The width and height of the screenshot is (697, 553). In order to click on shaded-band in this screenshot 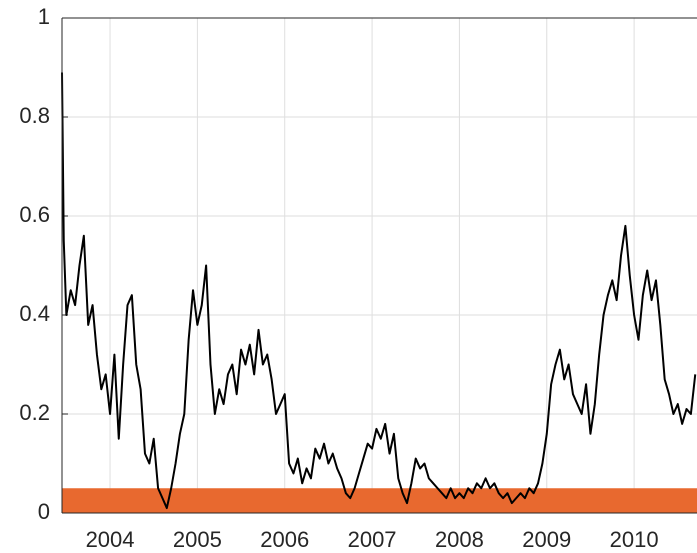, I will do `click(379, 500)`.